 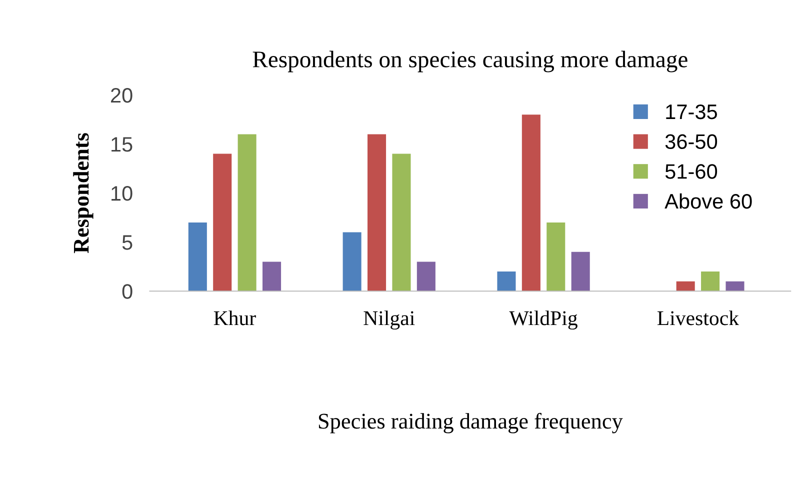 I want to click on legend-label: Above 60, so click(x=708, y=201).